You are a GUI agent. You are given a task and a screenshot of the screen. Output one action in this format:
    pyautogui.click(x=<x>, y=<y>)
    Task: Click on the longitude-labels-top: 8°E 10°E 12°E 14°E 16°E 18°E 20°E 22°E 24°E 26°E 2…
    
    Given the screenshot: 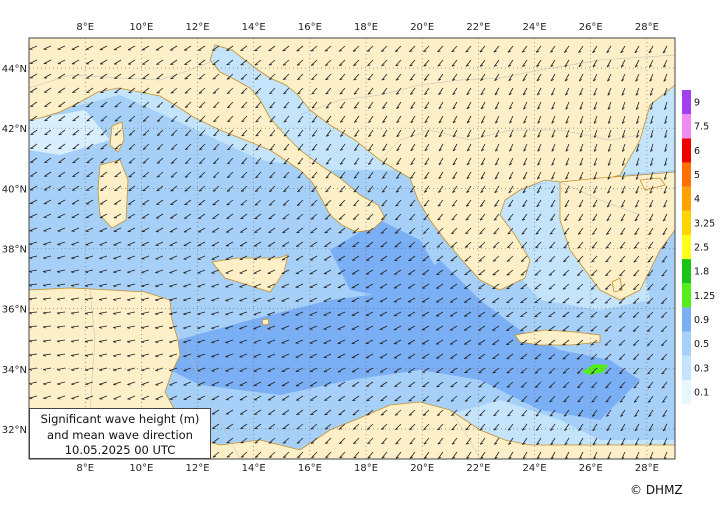 What is the action you would take?
    pyautogui.click(x=367, y=27)
    